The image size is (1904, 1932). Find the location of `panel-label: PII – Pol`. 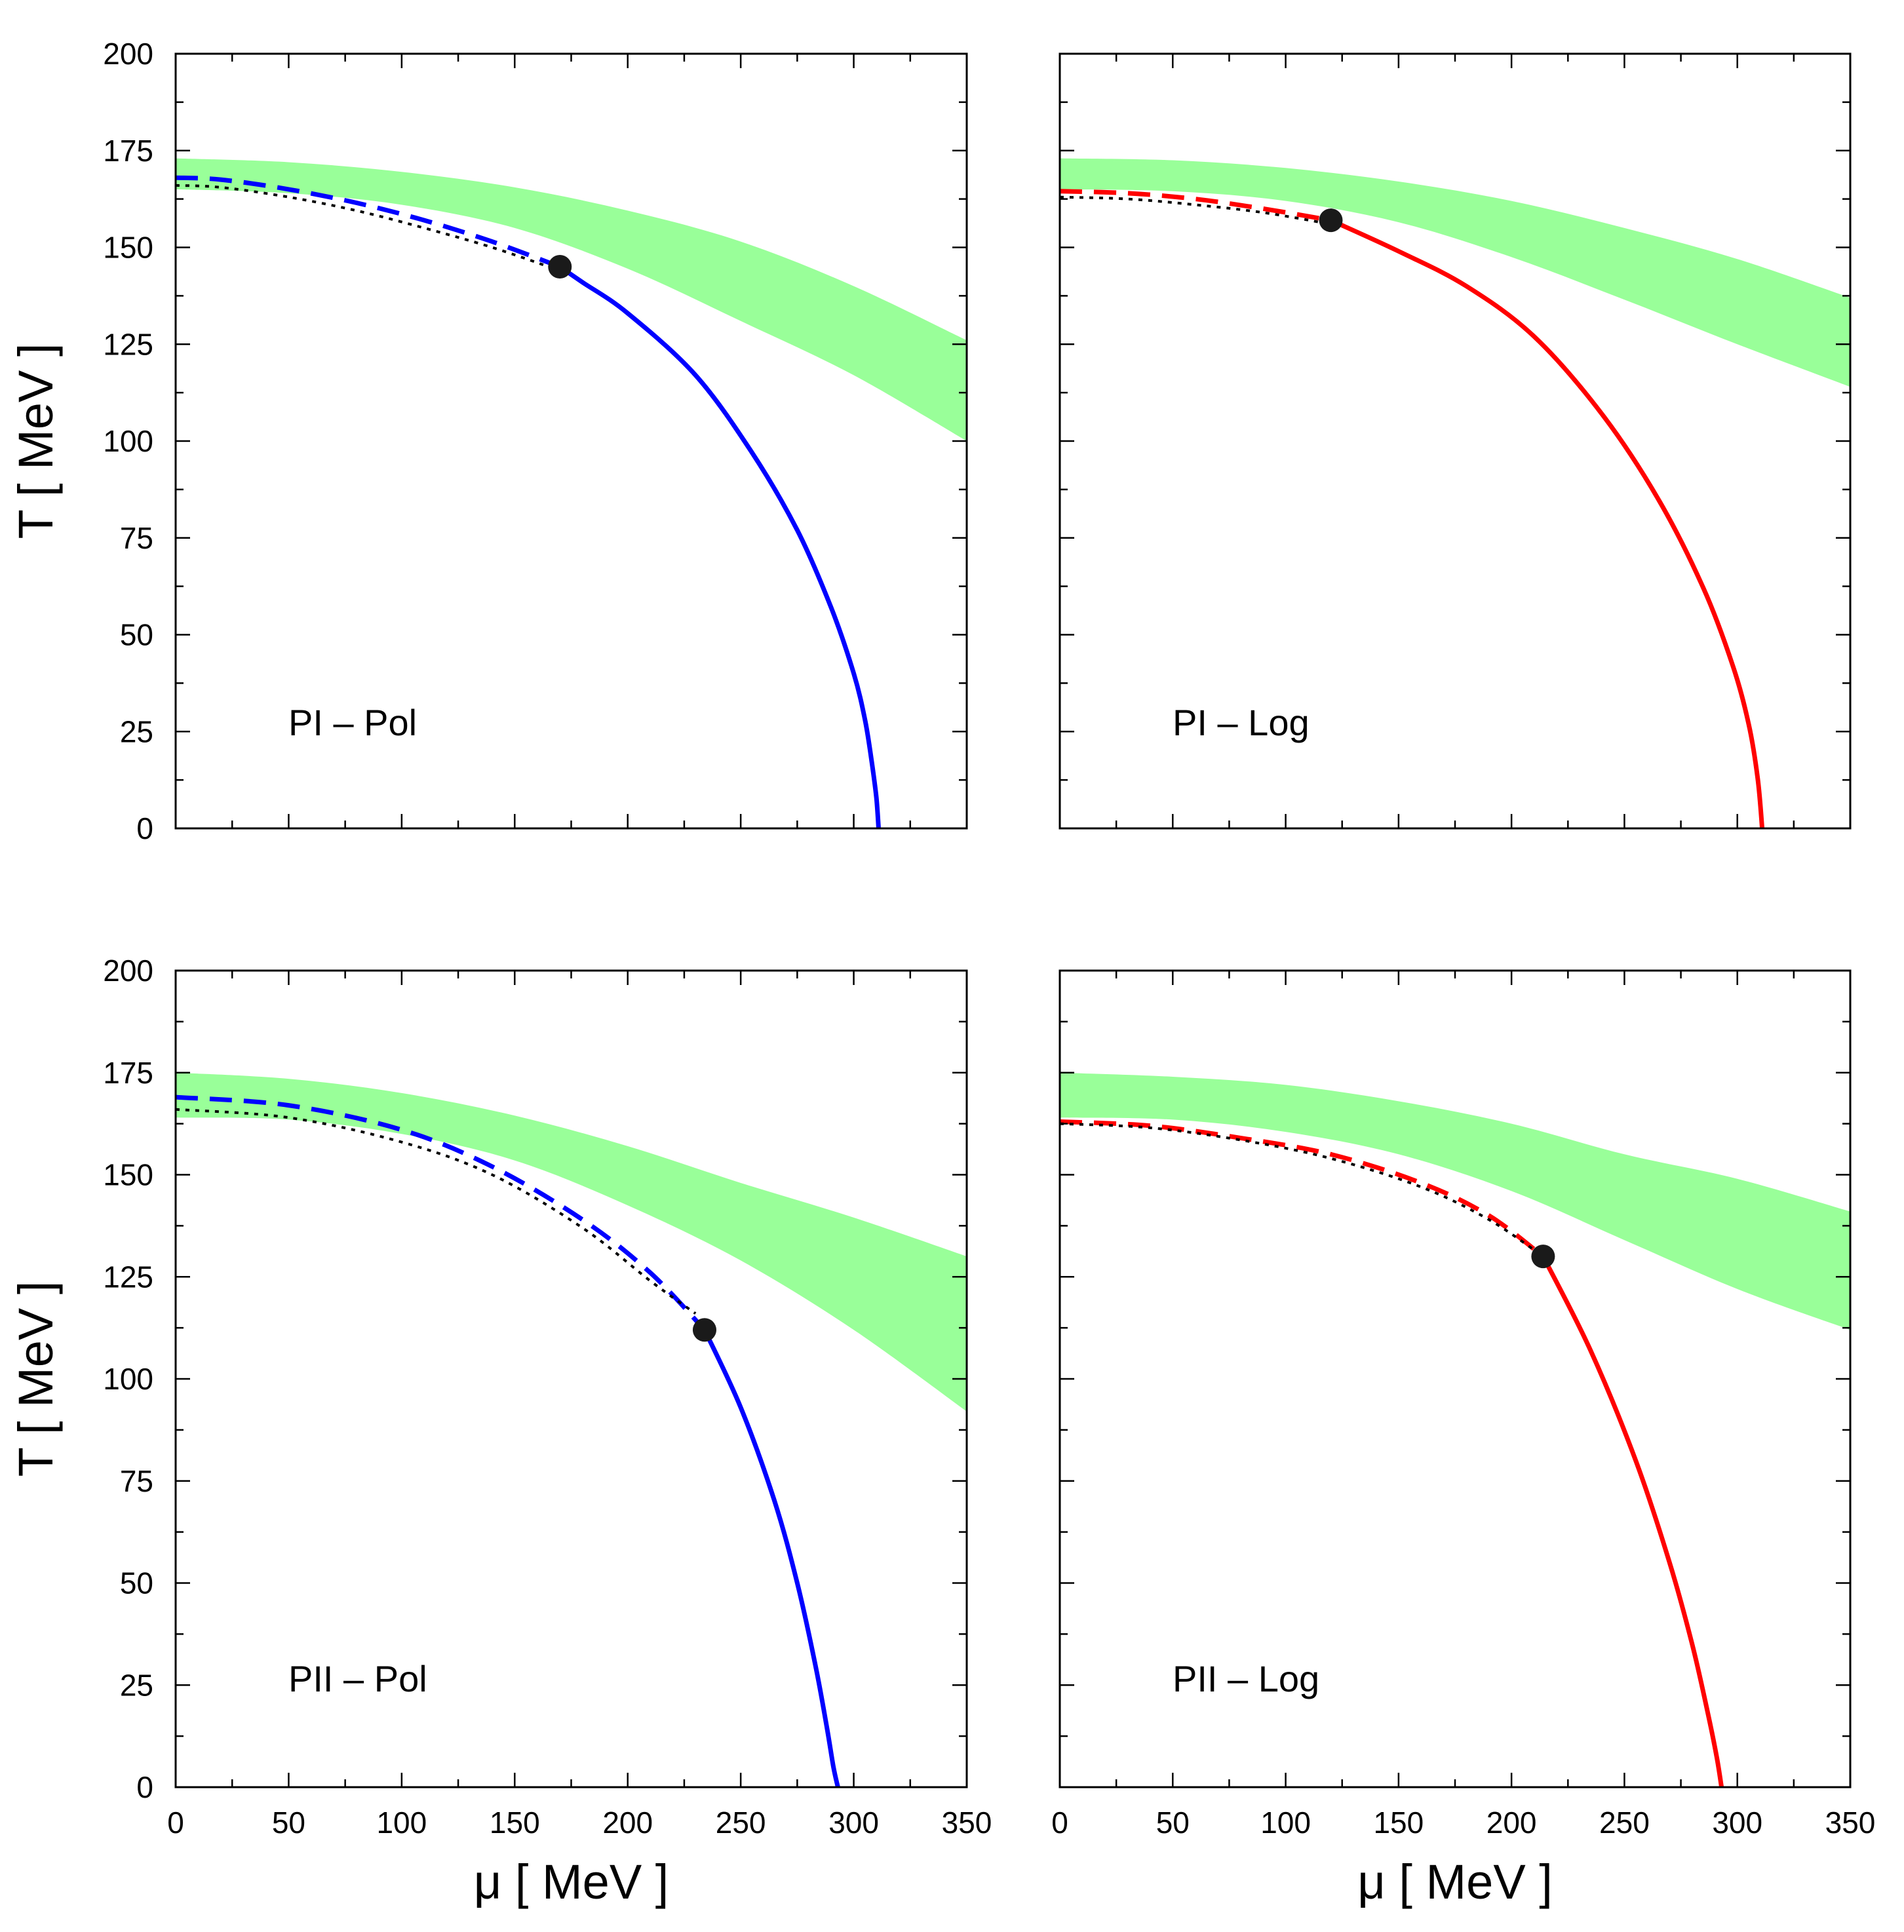

panel-label: PII – Pol is located at coordinates (357, 1678).